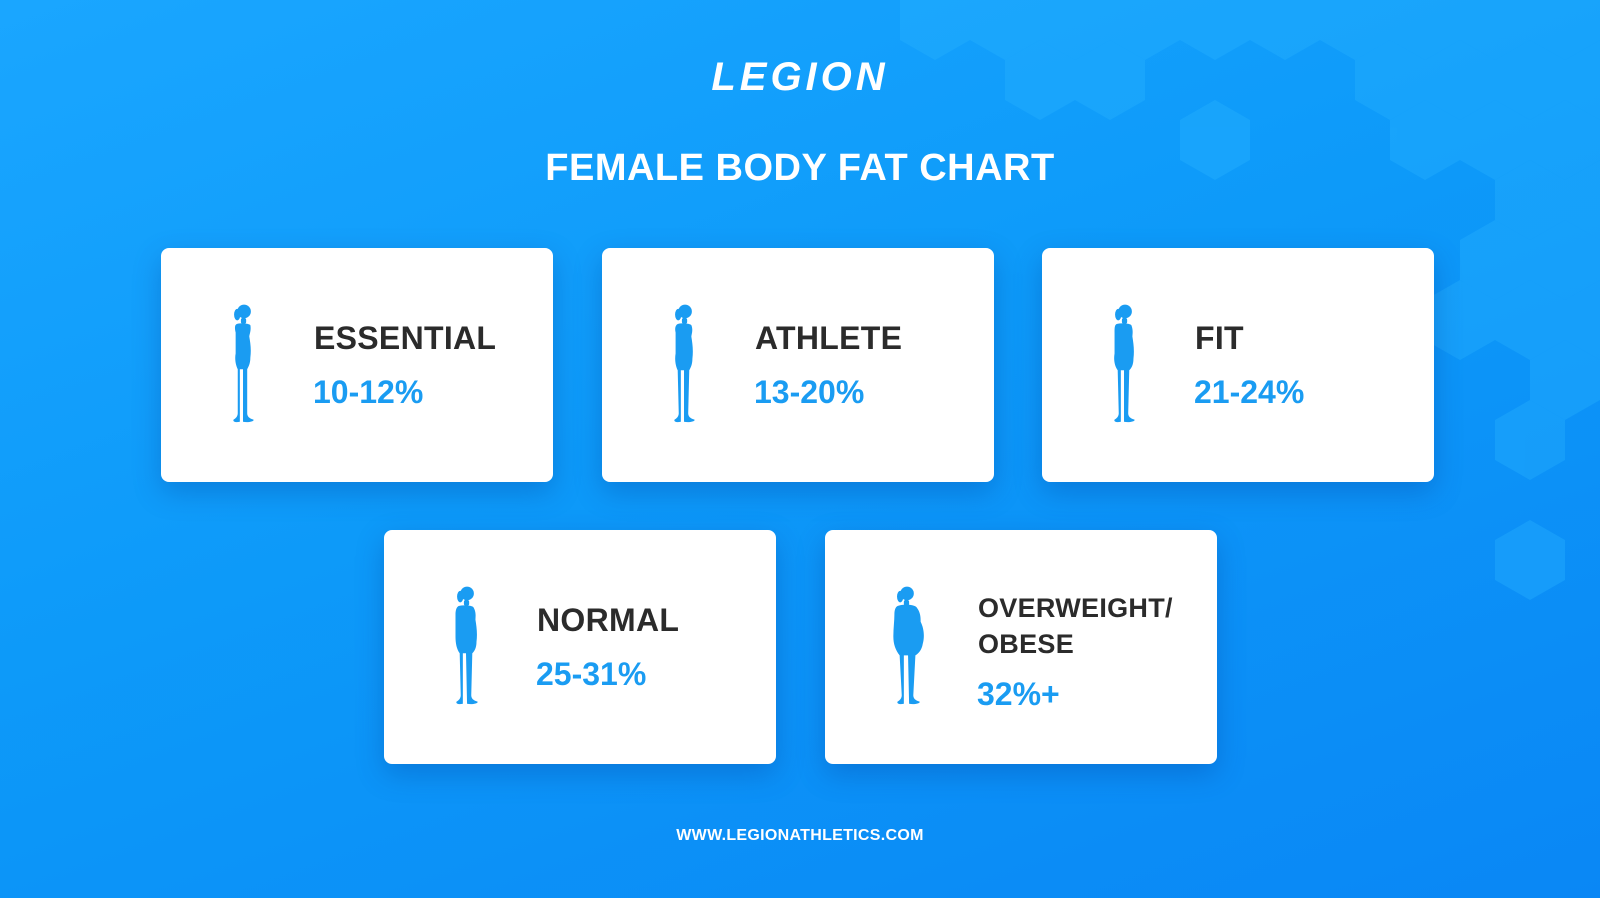 The image size is (1600, 898). I want to click on card-essential: ESSENTIAL 10-12%, so click(357, 365).